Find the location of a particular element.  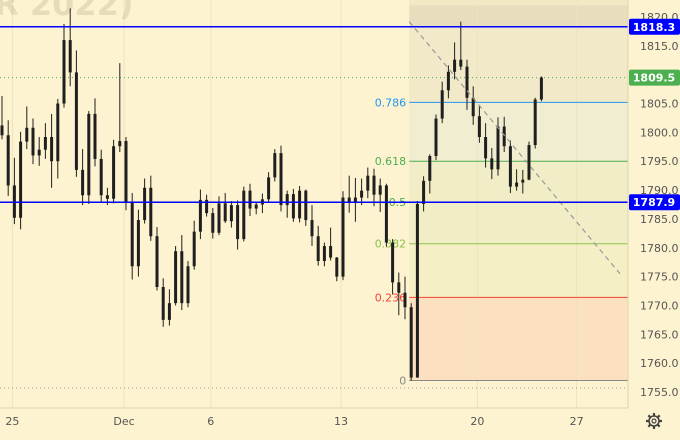

x-tick-label: 25 is located at coordinates (12, 421).